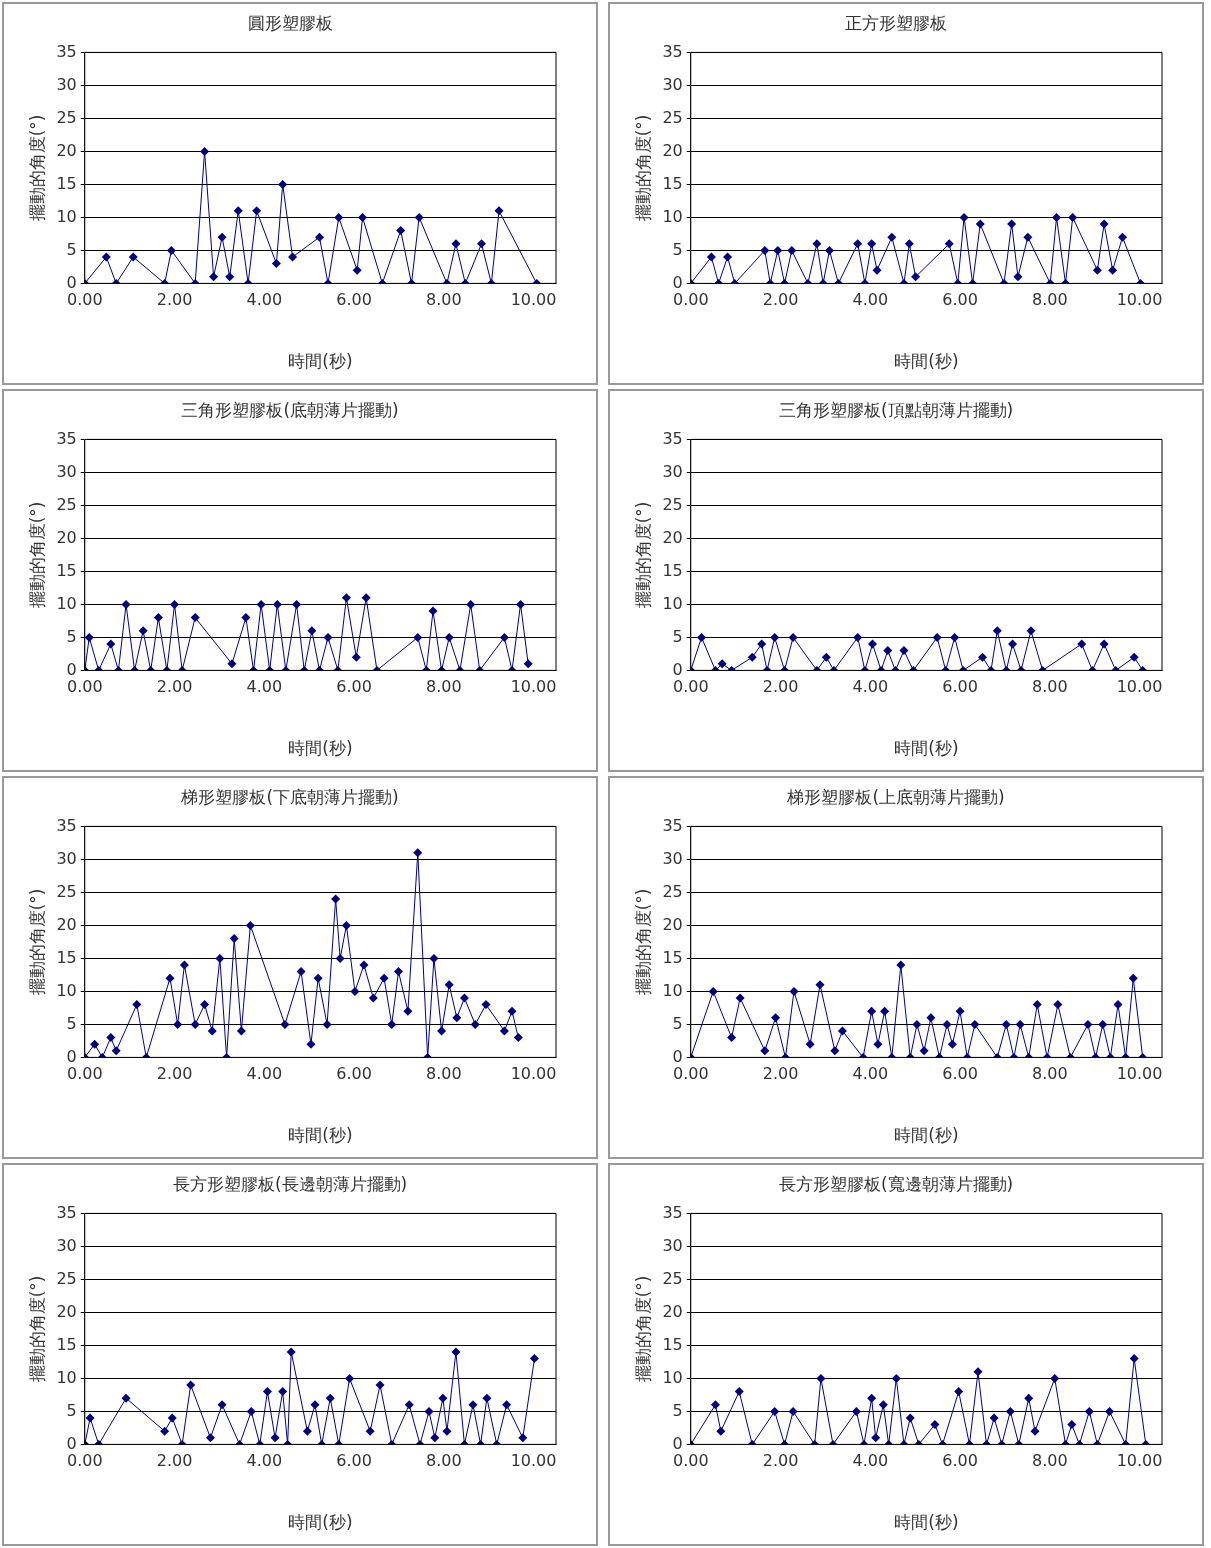 The height and width of the screenshot is (1548, 1211). What do you see at coordinates (290, 22) in the screenshot?
I see `chart-title: 圓形塑膠板` at bounding box center [290, 22].